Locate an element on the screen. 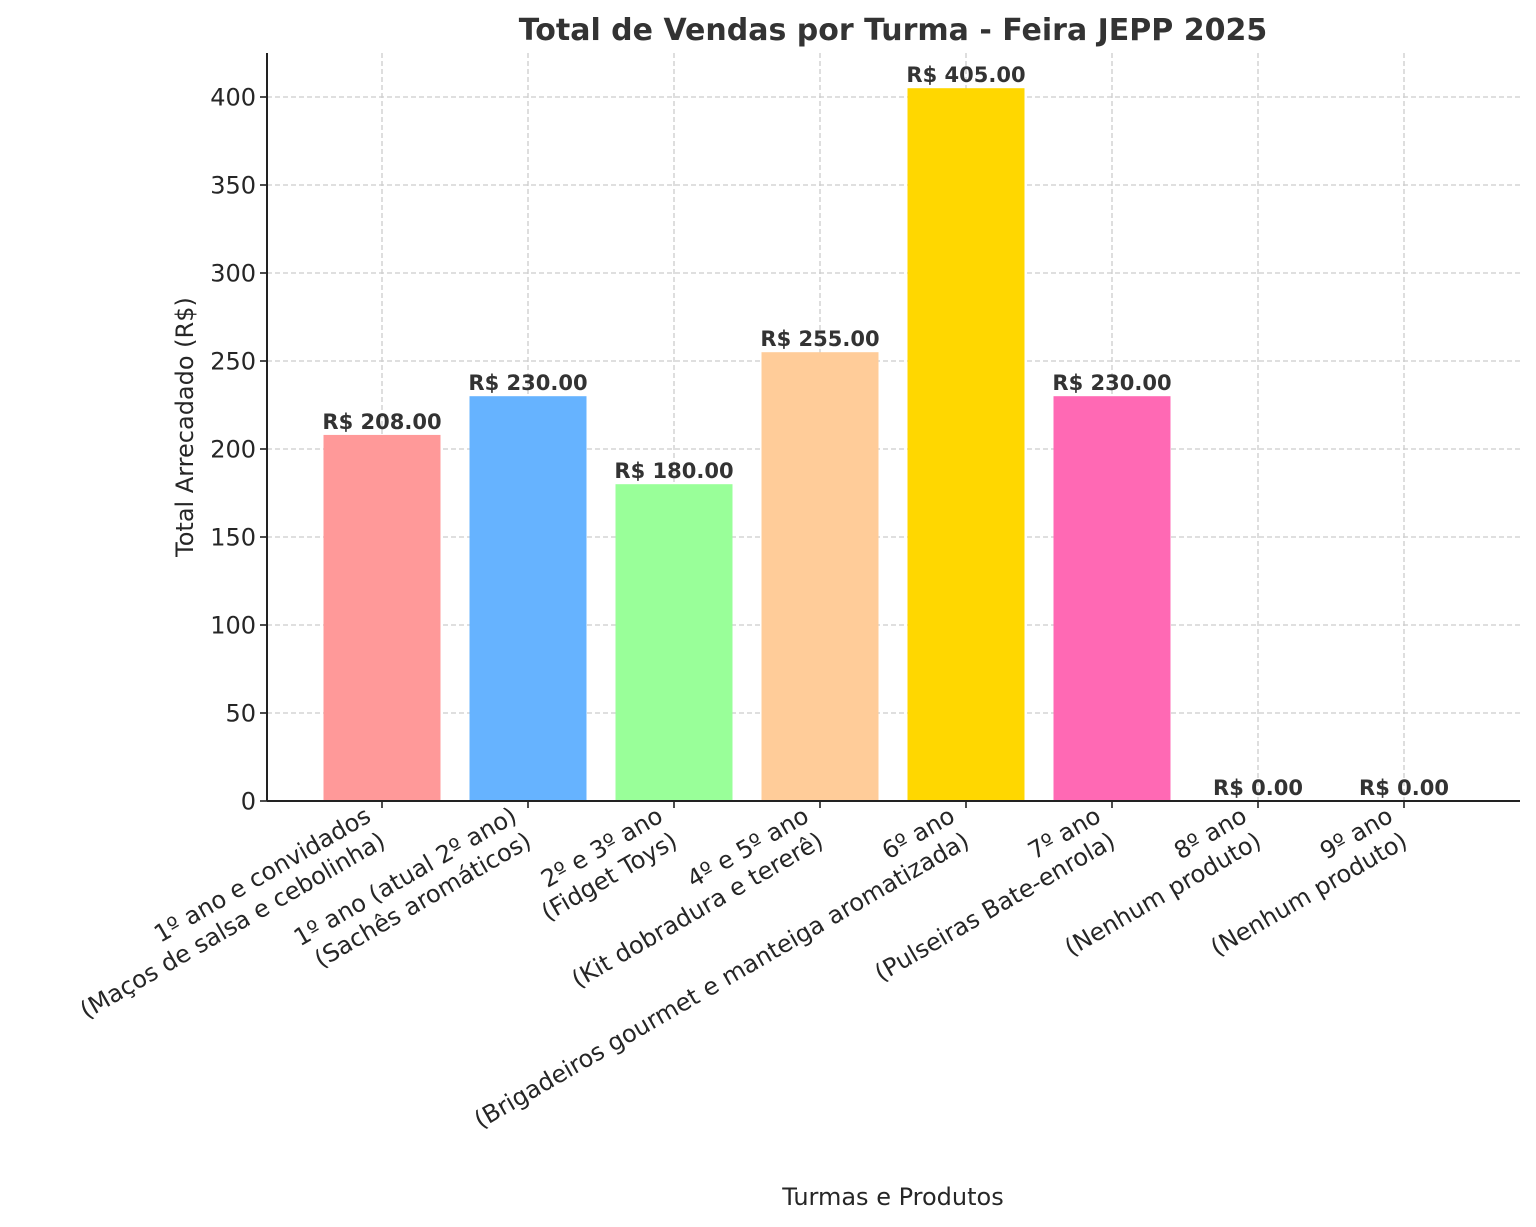 The image size is (1536, 1227). y-tick-label: 250 is located at coordinates (233, 362).